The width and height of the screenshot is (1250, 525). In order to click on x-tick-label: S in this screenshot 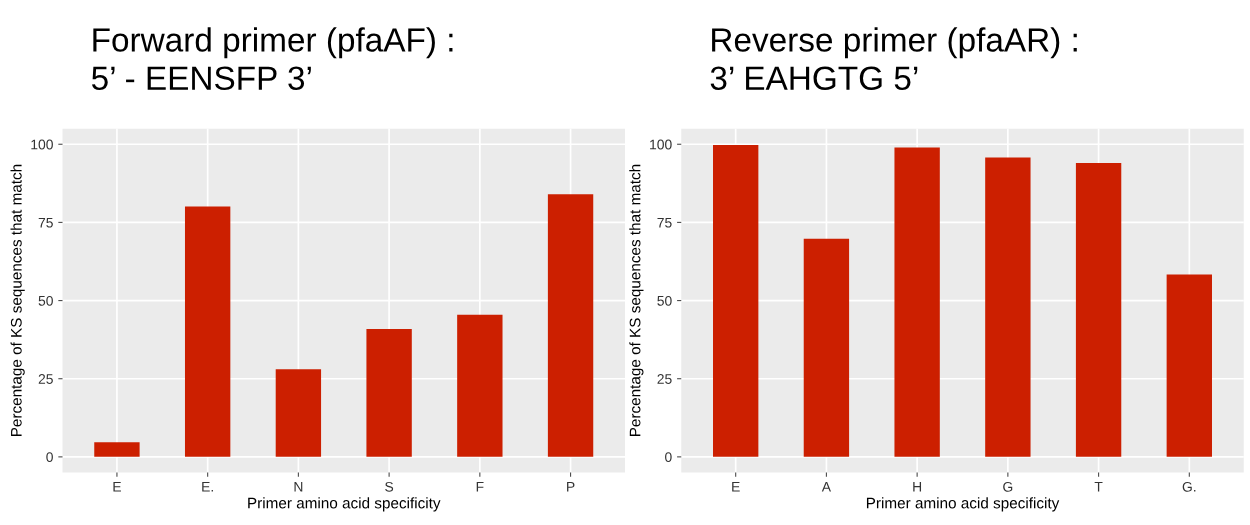, I will do `click(389, 486)`.